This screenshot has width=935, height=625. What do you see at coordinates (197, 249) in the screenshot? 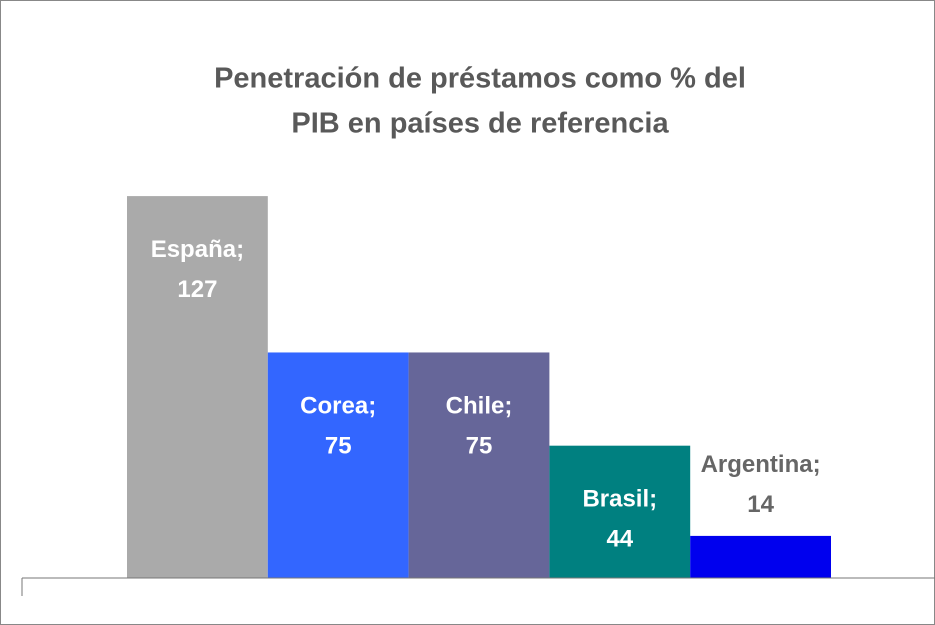
I see `data-label-line: España;` at bounding box center [197, 249].